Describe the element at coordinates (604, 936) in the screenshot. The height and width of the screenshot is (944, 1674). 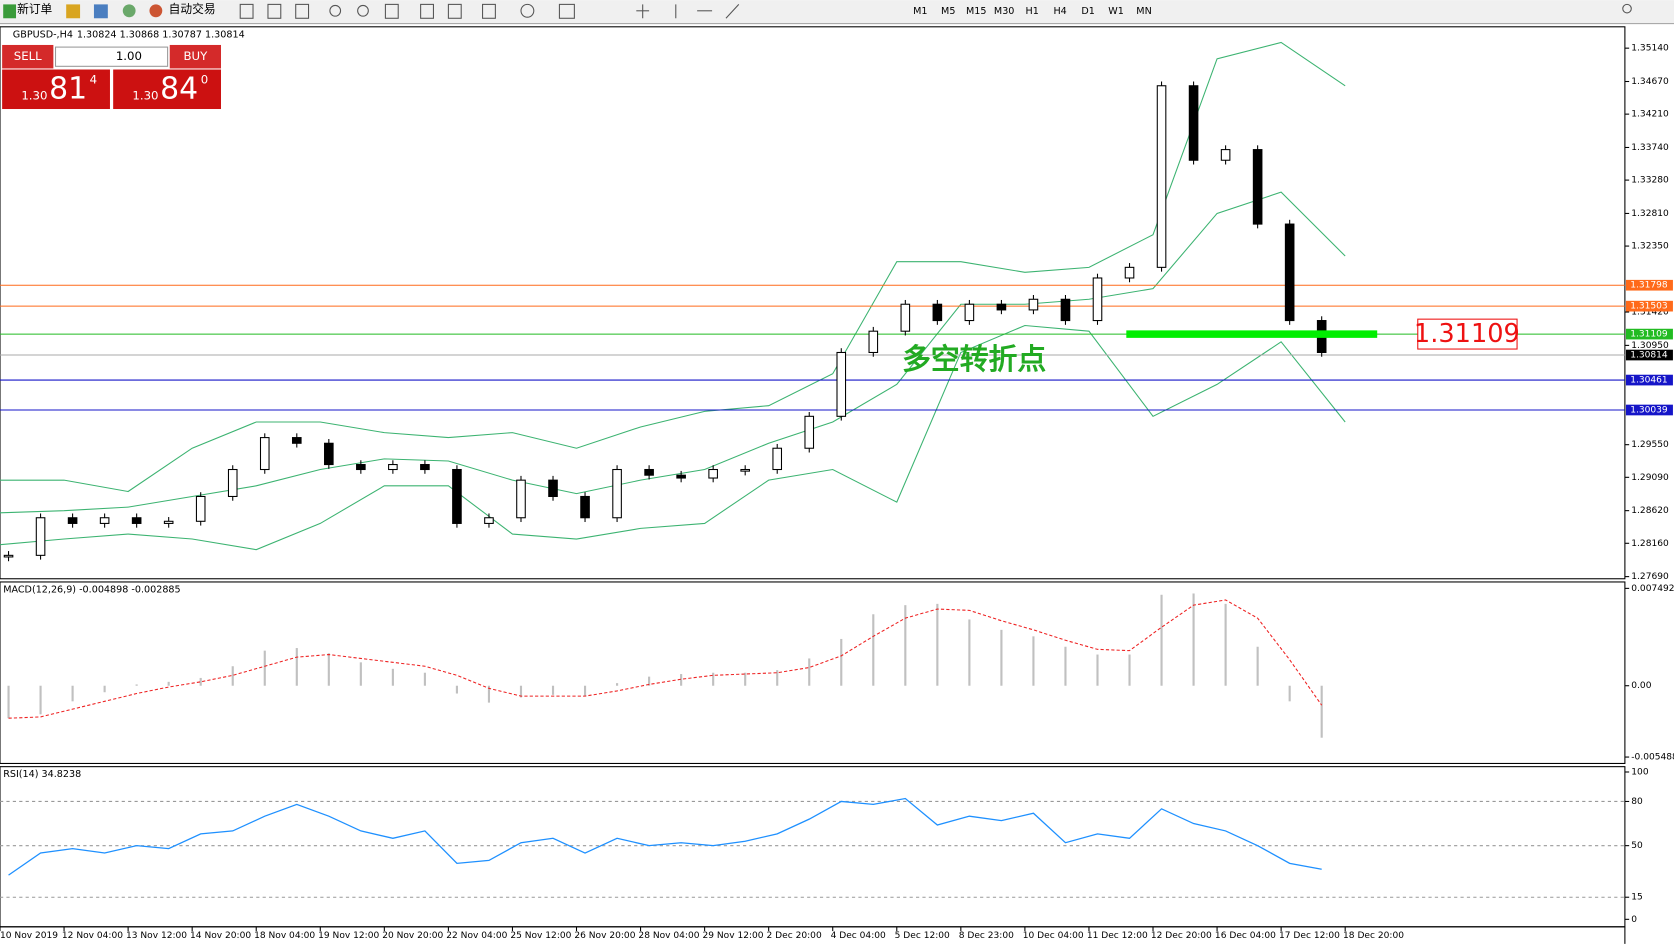
I see `x-tick-label: 26 Nov 20:00` at that location.